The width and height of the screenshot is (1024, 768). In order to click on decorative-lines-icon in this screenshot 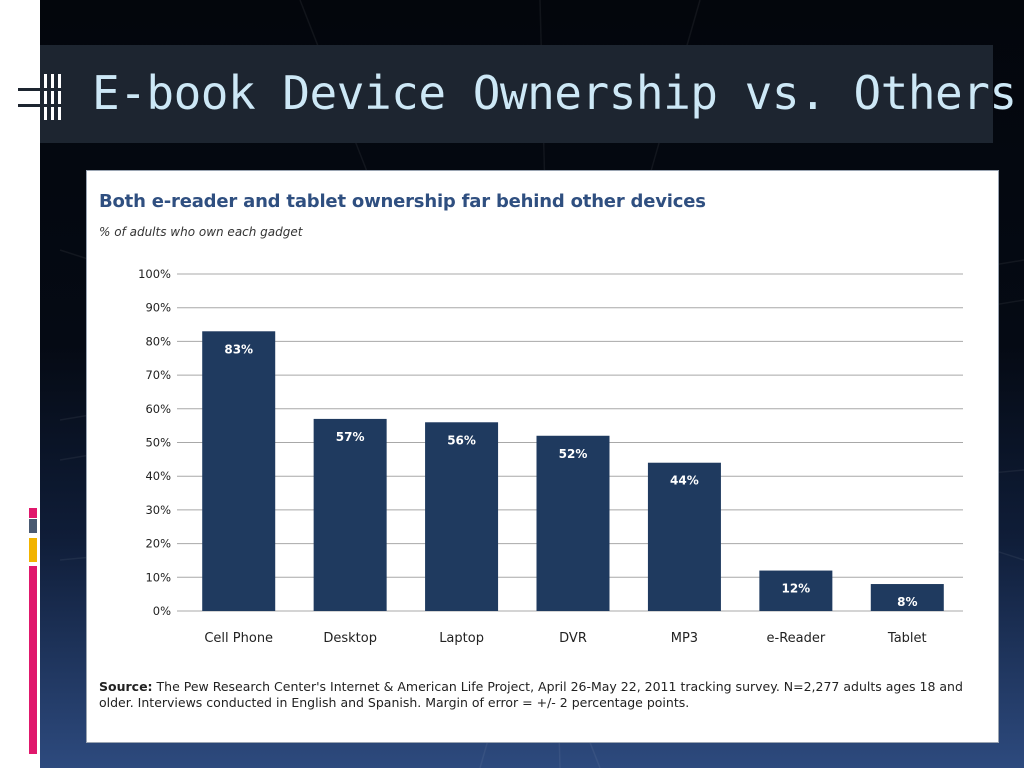, I will do `click(40, 97)`.